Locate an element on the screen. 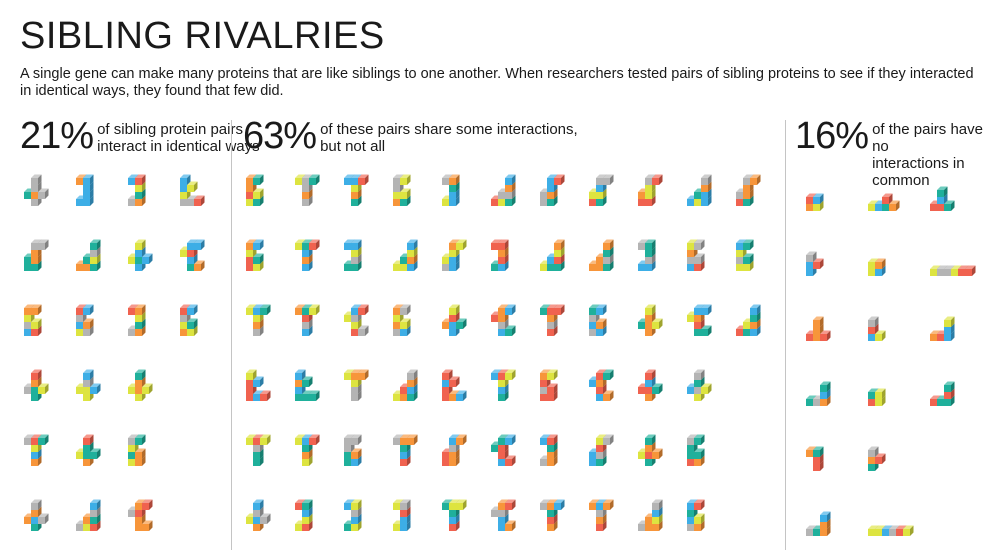 The width and height of the screenshot is (1000, 555). stat-some-percent: 63% is located at coordinates (280, 136).